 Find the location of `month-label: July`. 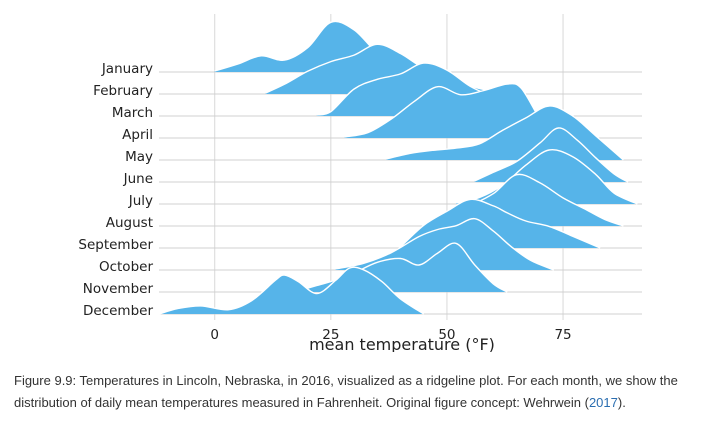

month-label: July is located at coordinates (140, 201).